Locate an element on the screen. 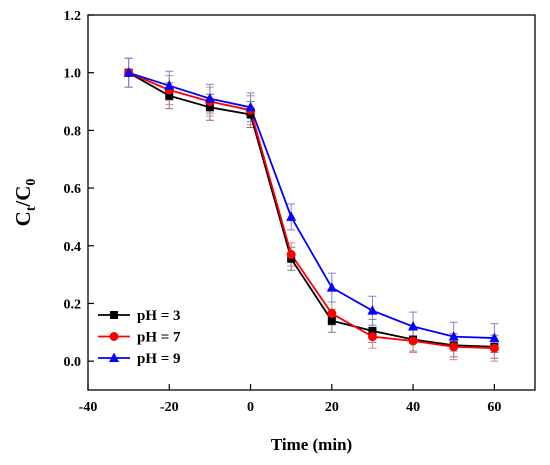  legend-label: pH = 3 is located at coordinates (159, 316).